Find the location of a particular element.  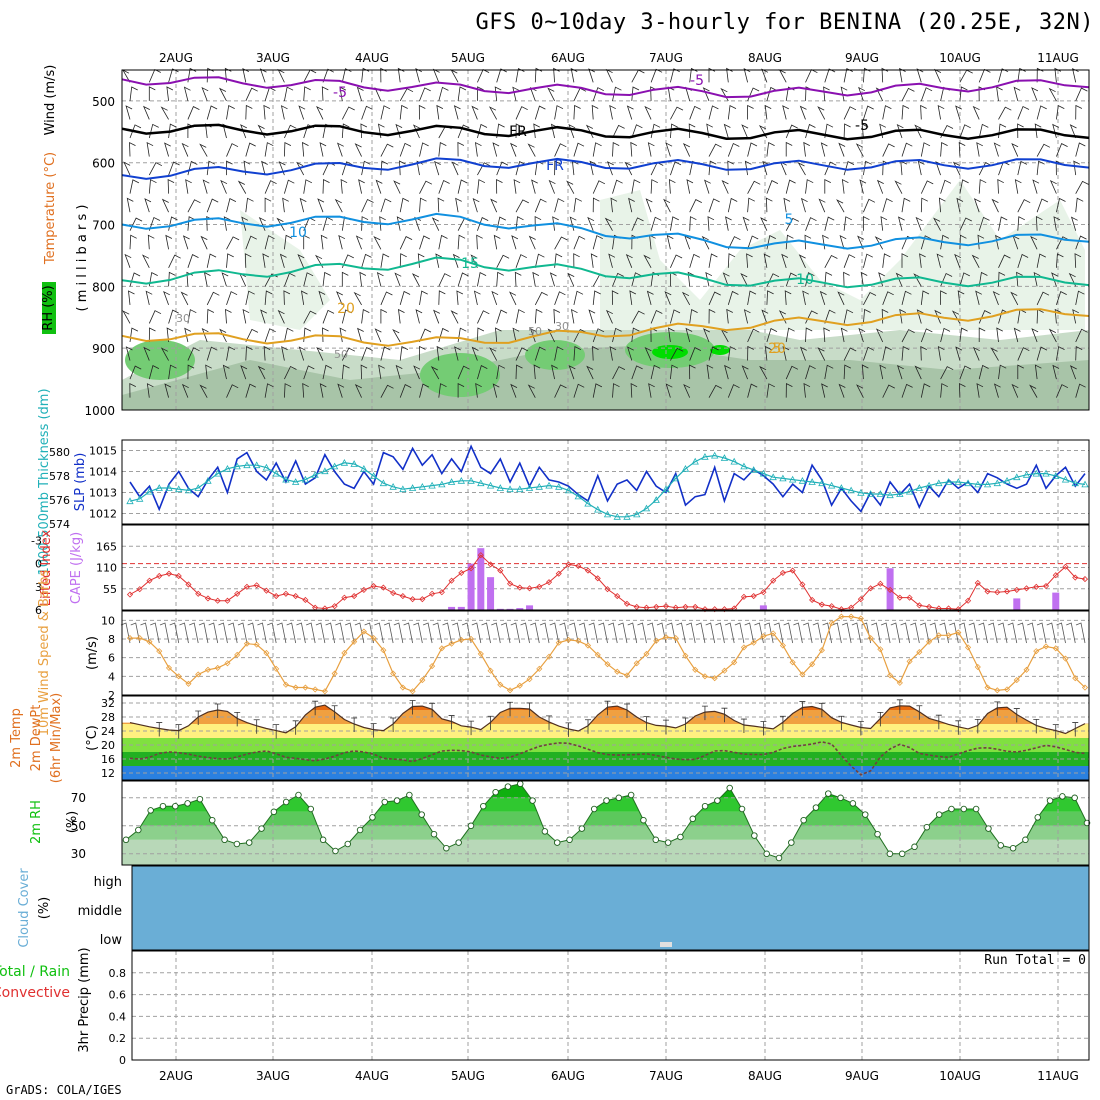

y-axis-label: CAPE (J/kg) is located at coordinates (76, 568).